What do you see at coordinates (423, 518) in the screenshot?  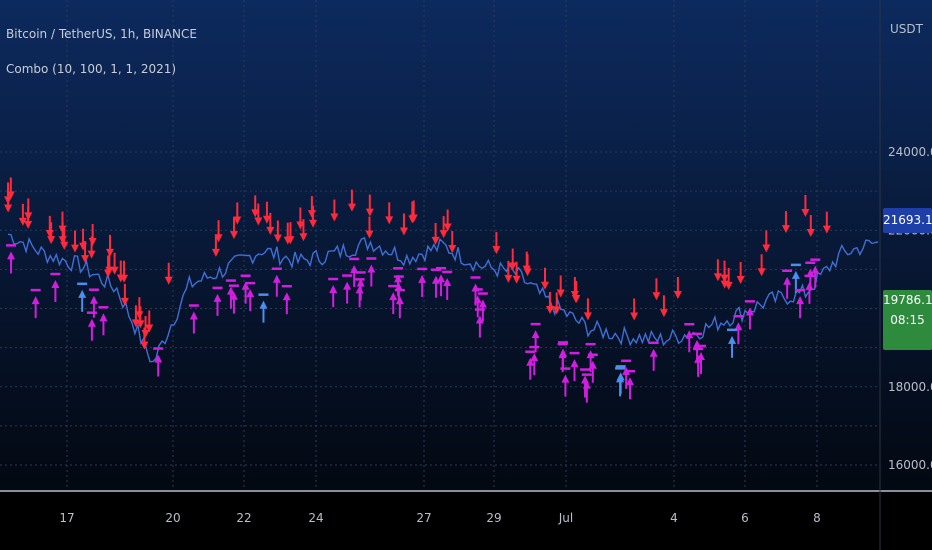 I see `x-tick-label: 27` at bounding box center [423, 518].